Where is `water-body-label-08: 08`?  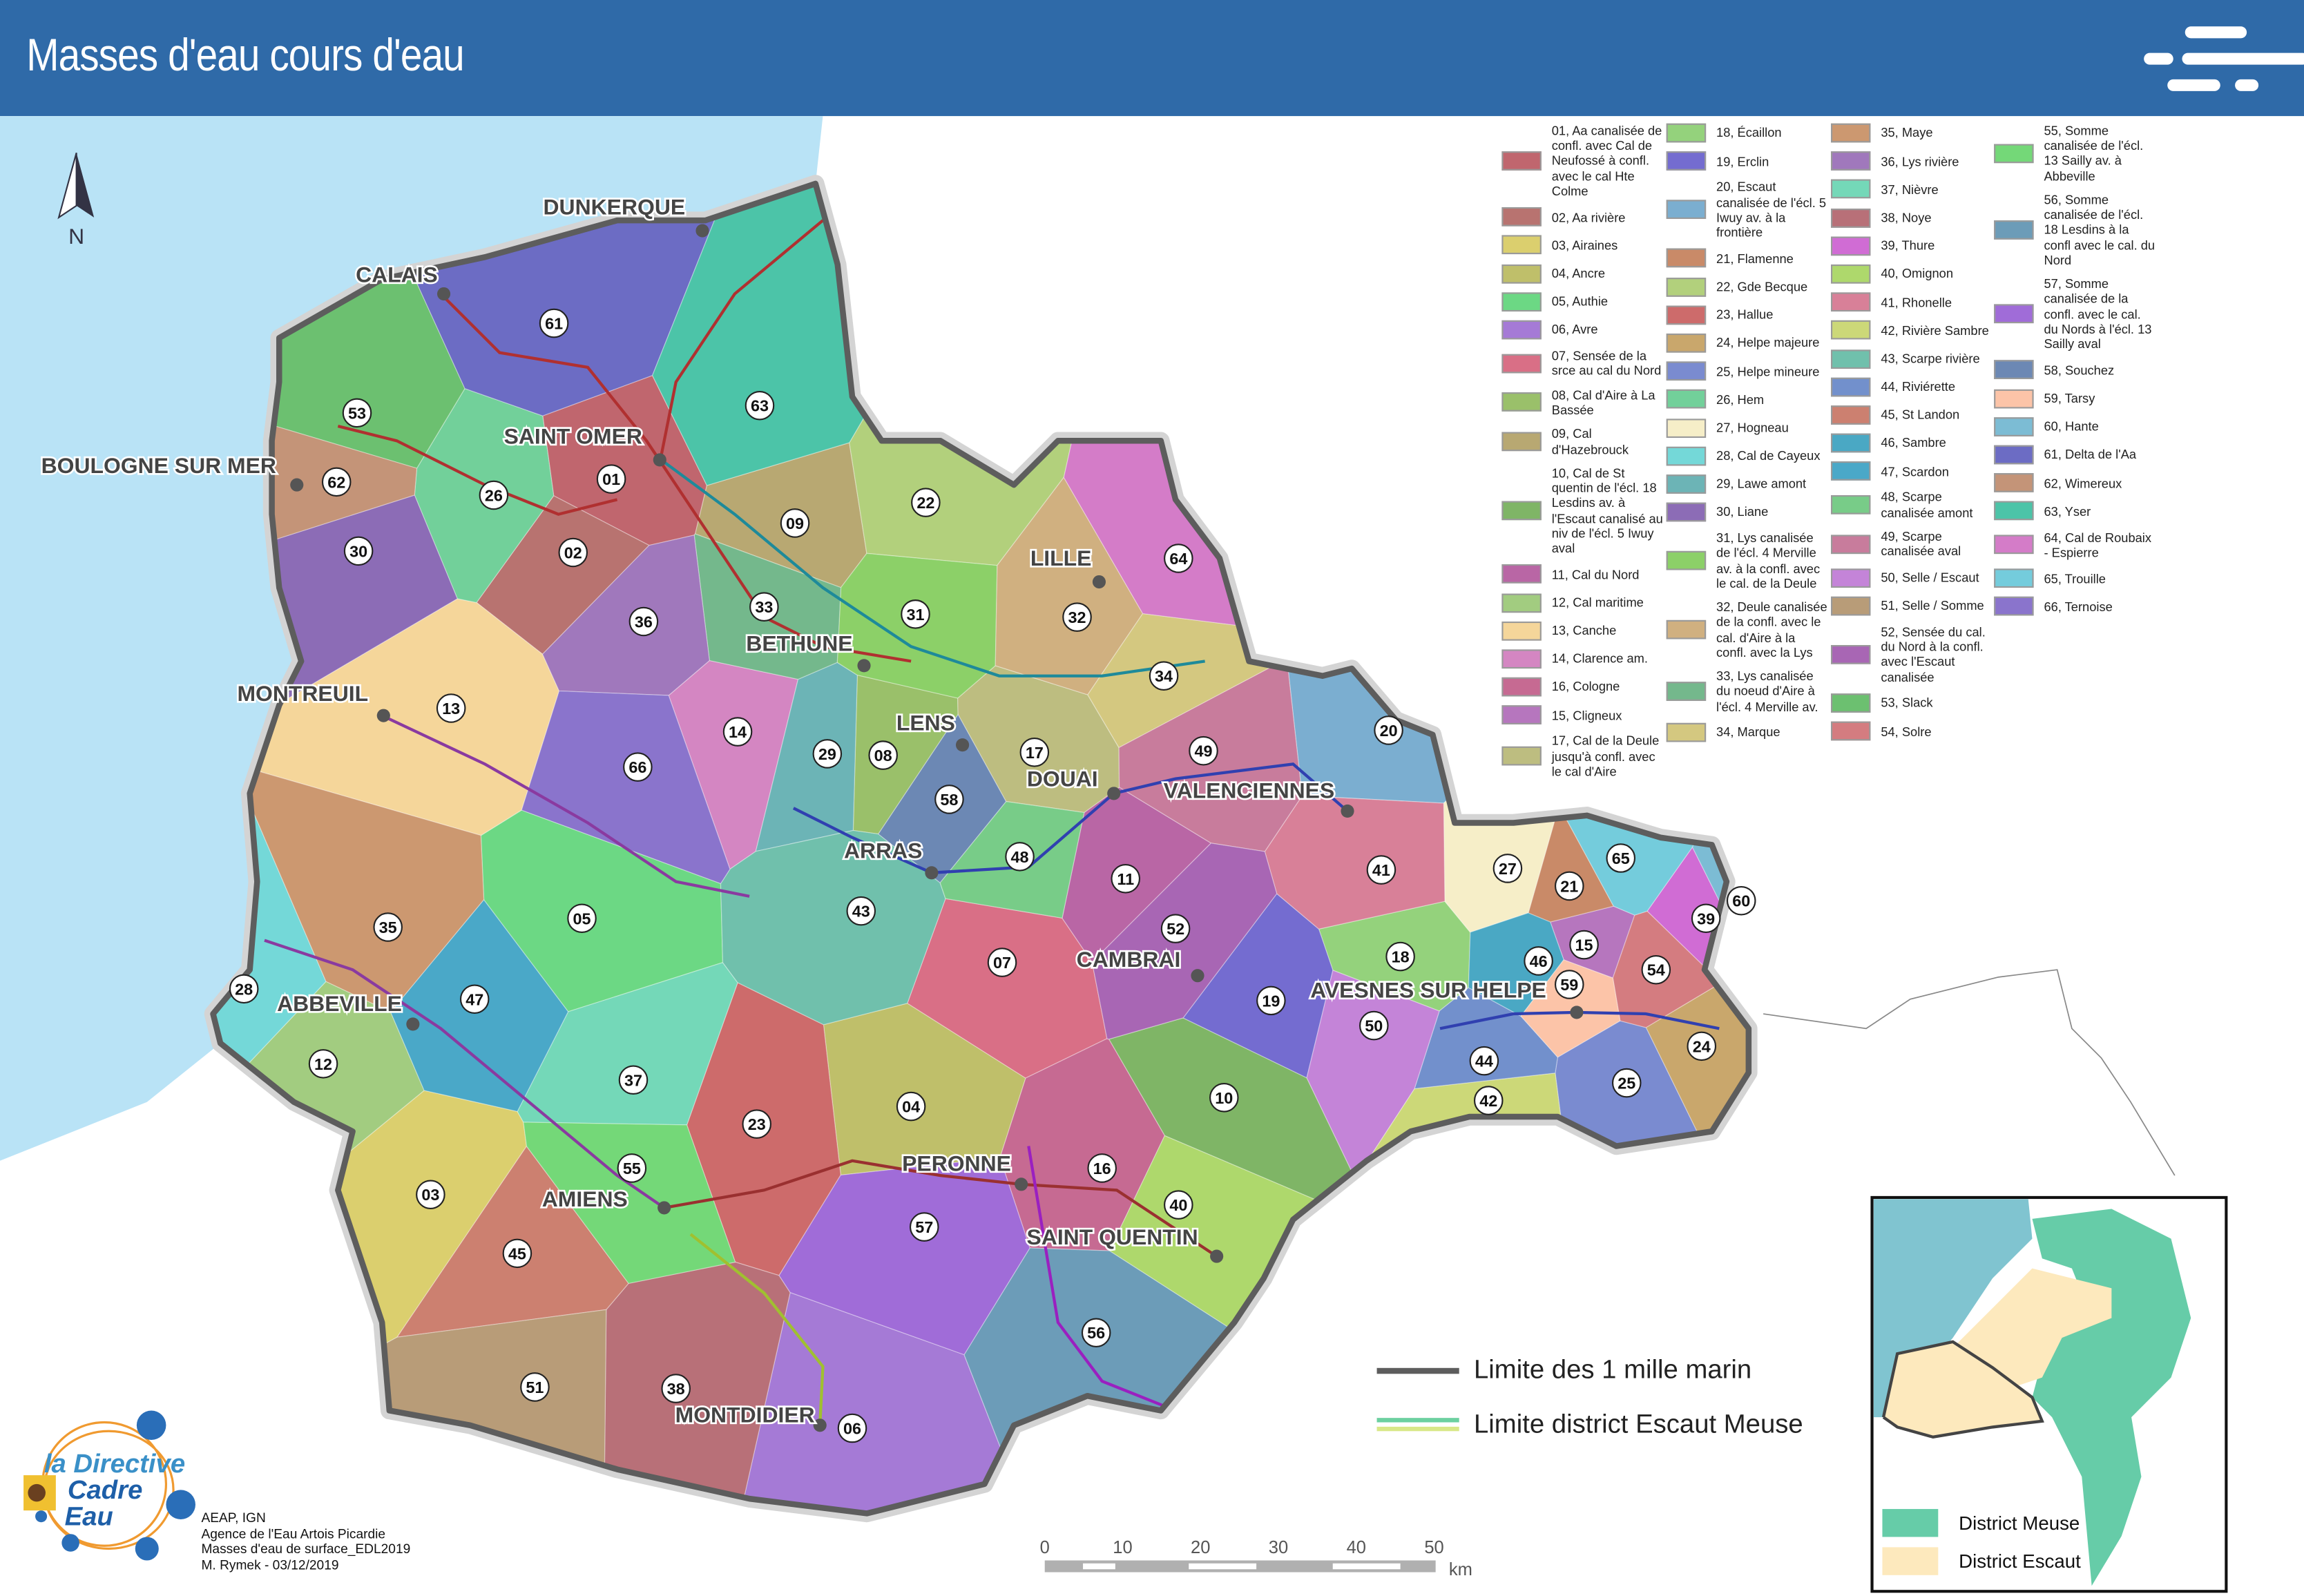 water-body-label-08: 08 is located at coordinates (883, 755).